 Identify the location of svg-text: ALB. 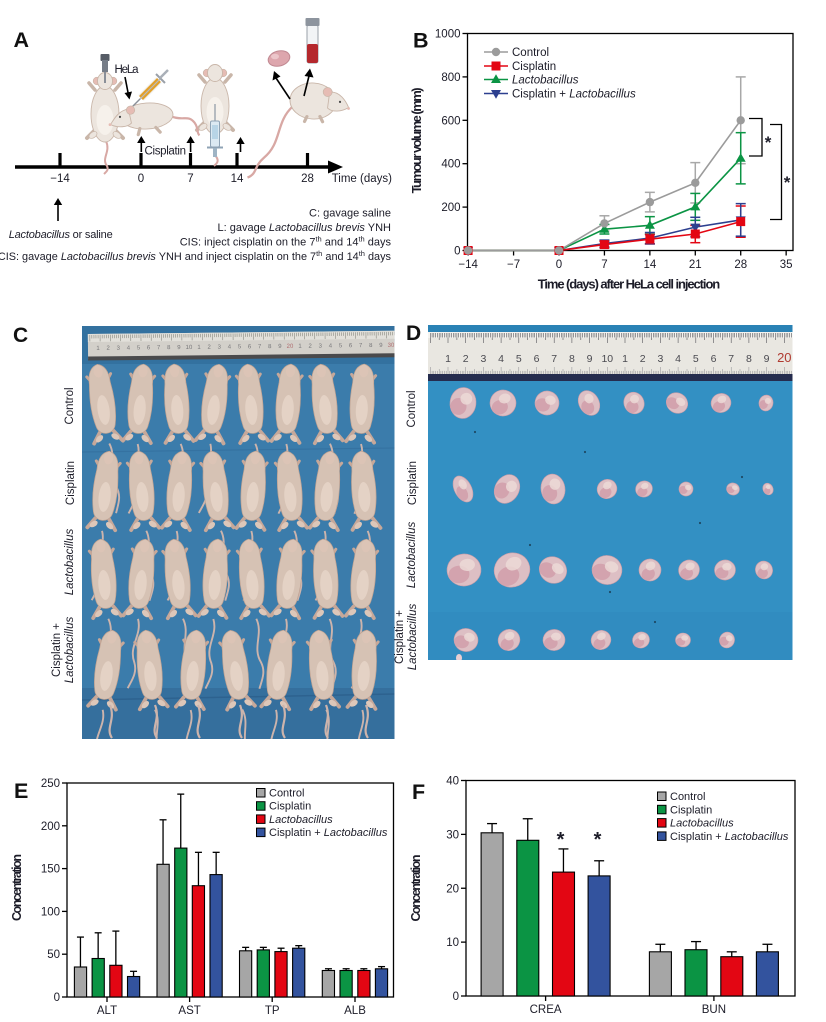
(355, 1011).